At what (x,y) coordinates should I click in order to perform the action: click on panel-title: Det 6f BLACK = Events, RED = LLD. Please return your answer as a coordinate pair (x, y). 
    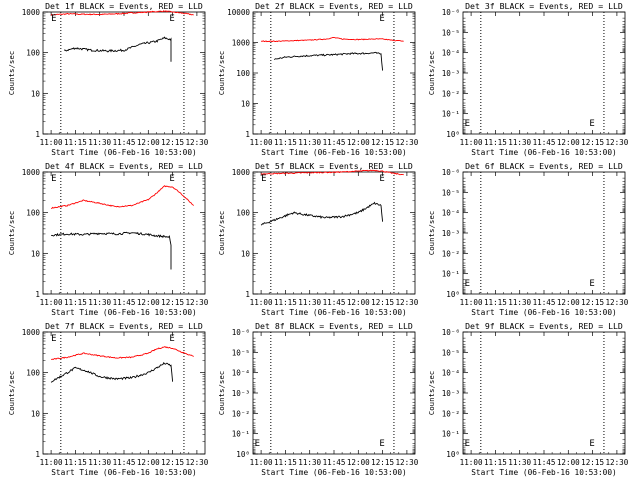
    Looking at the image, I should click on (544, 166).